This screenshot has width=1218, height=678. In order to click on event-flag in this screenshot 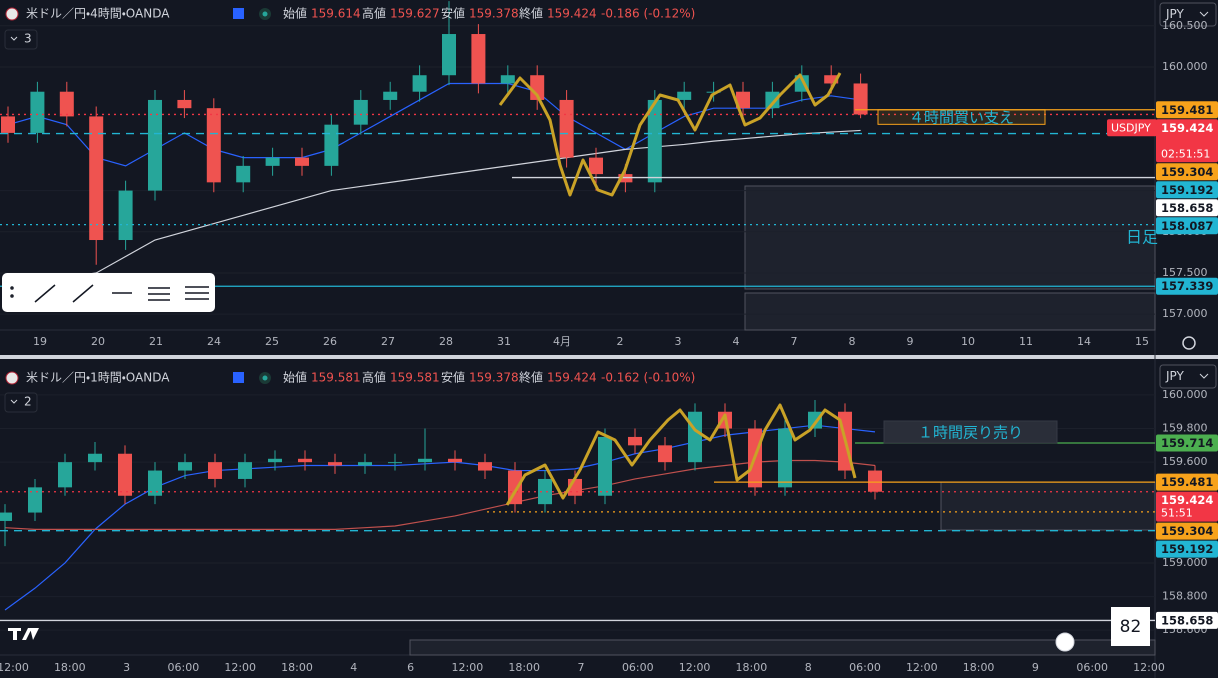, I will do `click(1065, 642)`.